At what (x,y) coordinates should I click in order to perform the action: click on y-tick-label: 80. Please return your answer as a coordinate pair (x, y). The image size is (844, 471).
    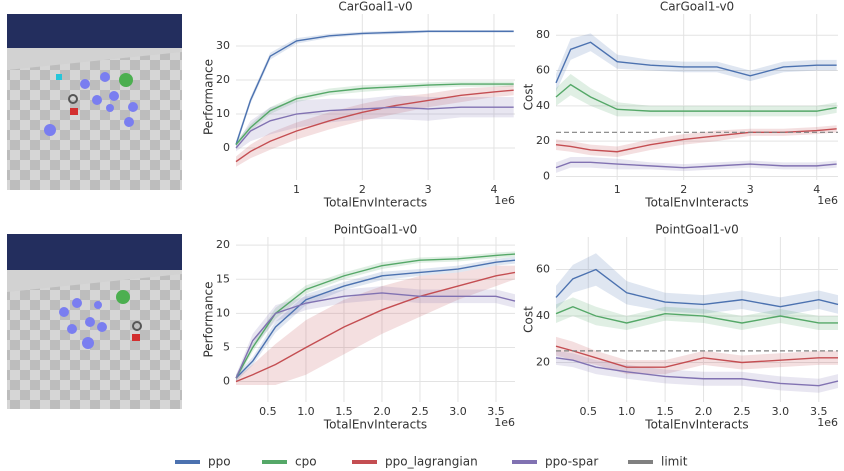
    Looking at the image, I should click on (543, 34).